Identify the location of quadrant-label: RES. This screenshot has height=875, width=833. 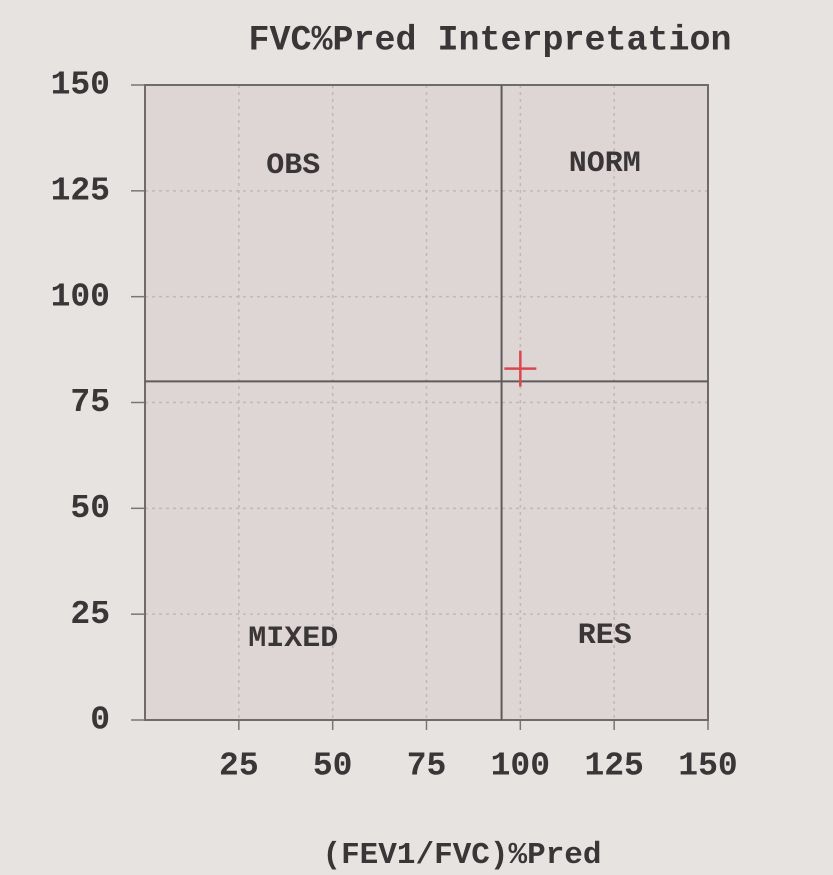
(605, 636).